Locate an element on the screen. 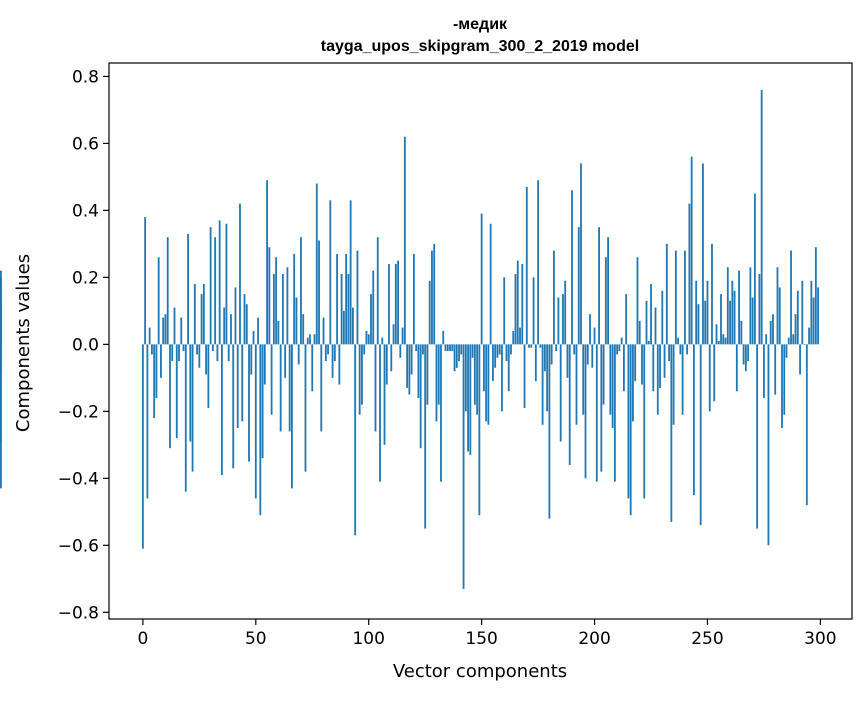 The width and height of the screenshot is (867, 701). y-tick-label: −0.8 is located at coordinates (78, 613).